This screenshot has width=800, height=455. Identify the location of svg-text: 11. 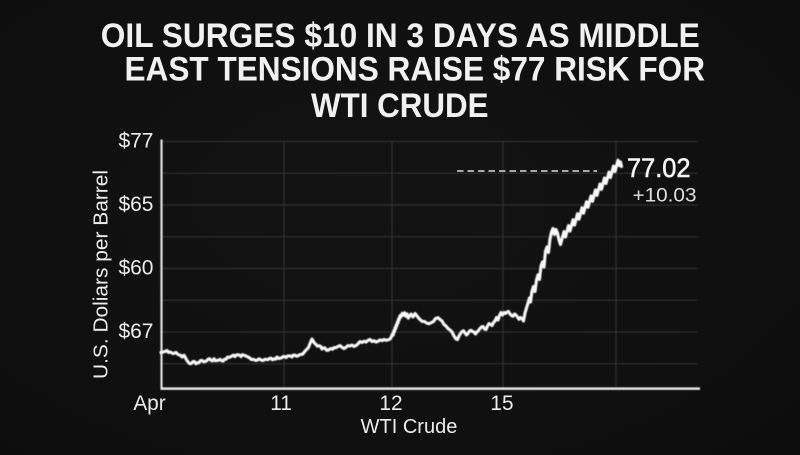
(281, 403).